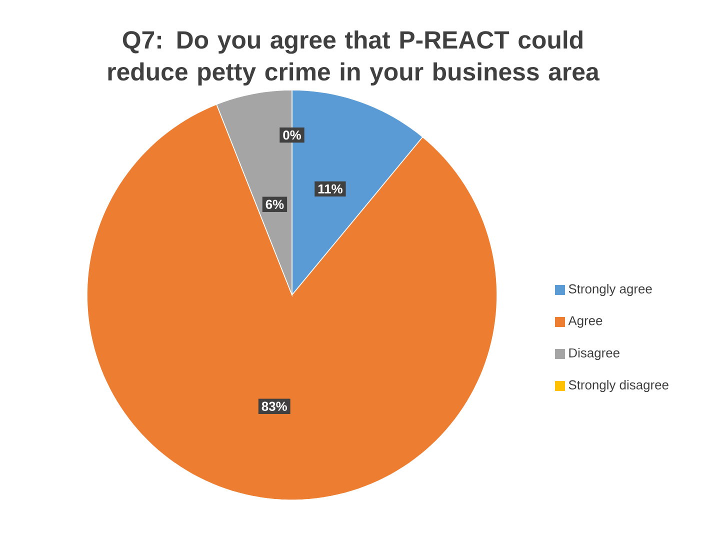  Describe the element at coordinates (292, 135) in the screenshot. I see `text: 0%` at that location.